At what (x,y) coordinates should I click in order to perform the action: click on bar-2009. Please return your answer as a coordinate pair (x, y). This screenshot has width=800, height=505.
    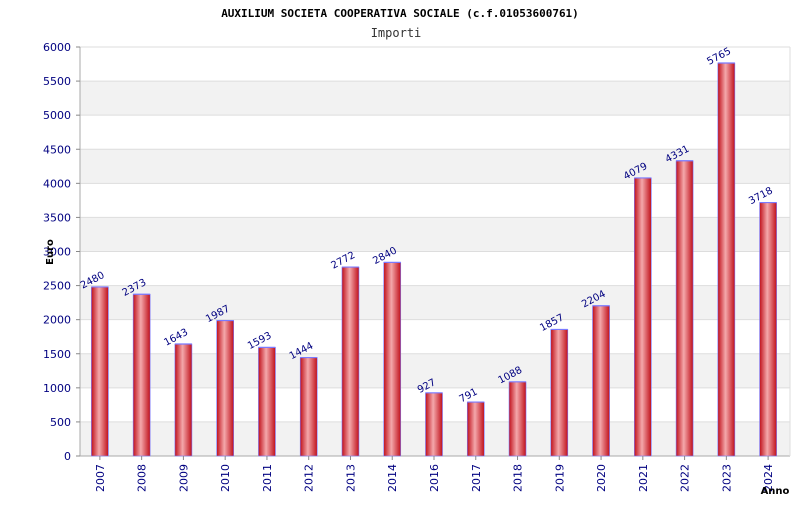
    Looking at the image, I should click on (183, 400).